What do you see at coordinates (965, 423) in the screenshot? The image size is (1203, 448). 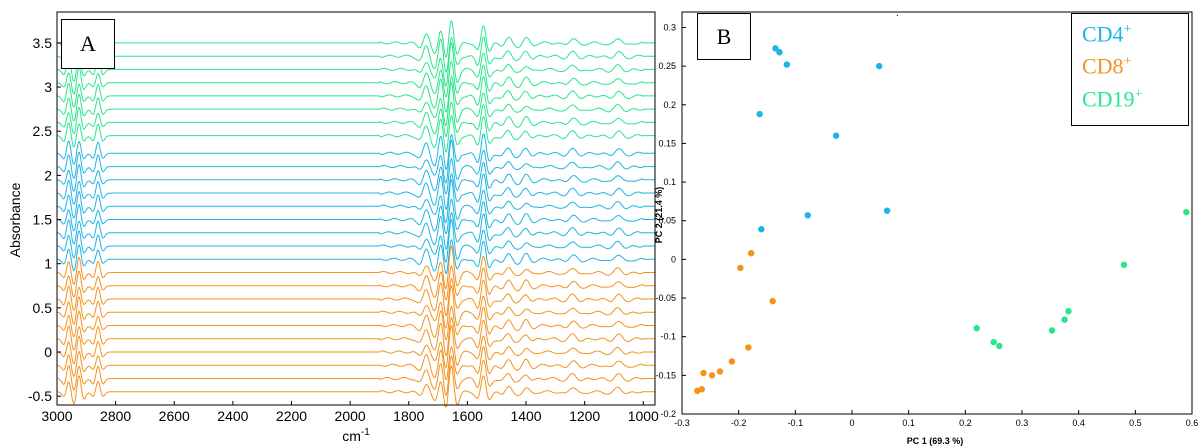 I see `pca-x-tick-label: 0.2` at bounding box center [965, 423].